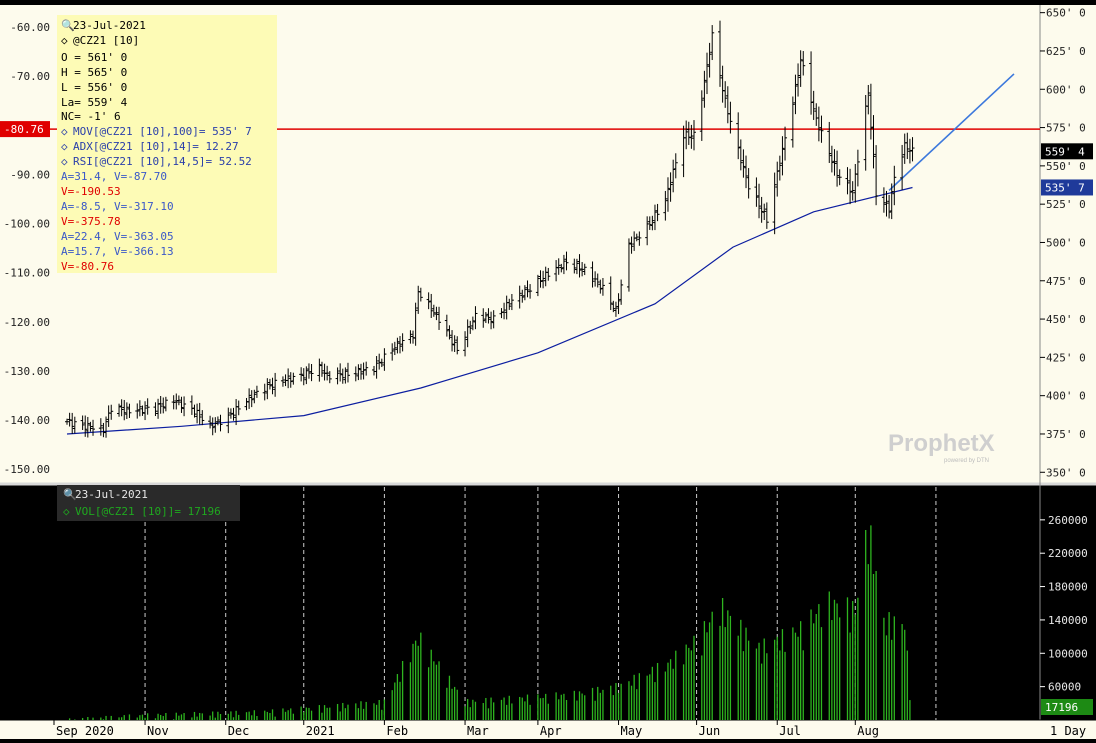  What do you see at coordinates (94, 87) in the screenshot?
I see `info-low: L = 556' 0` at bounding box center [94, 87].